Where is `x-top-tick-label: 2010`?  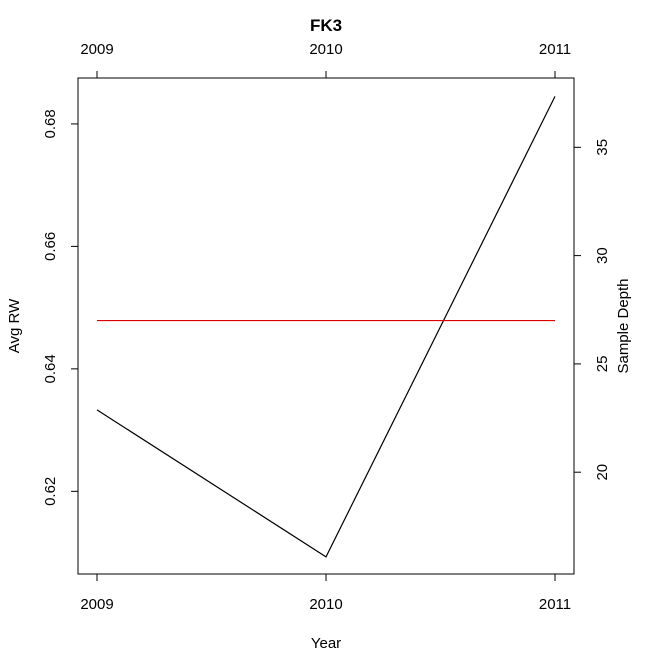 x-top-tick-label: 2010 is located at coordinates (325, 49).